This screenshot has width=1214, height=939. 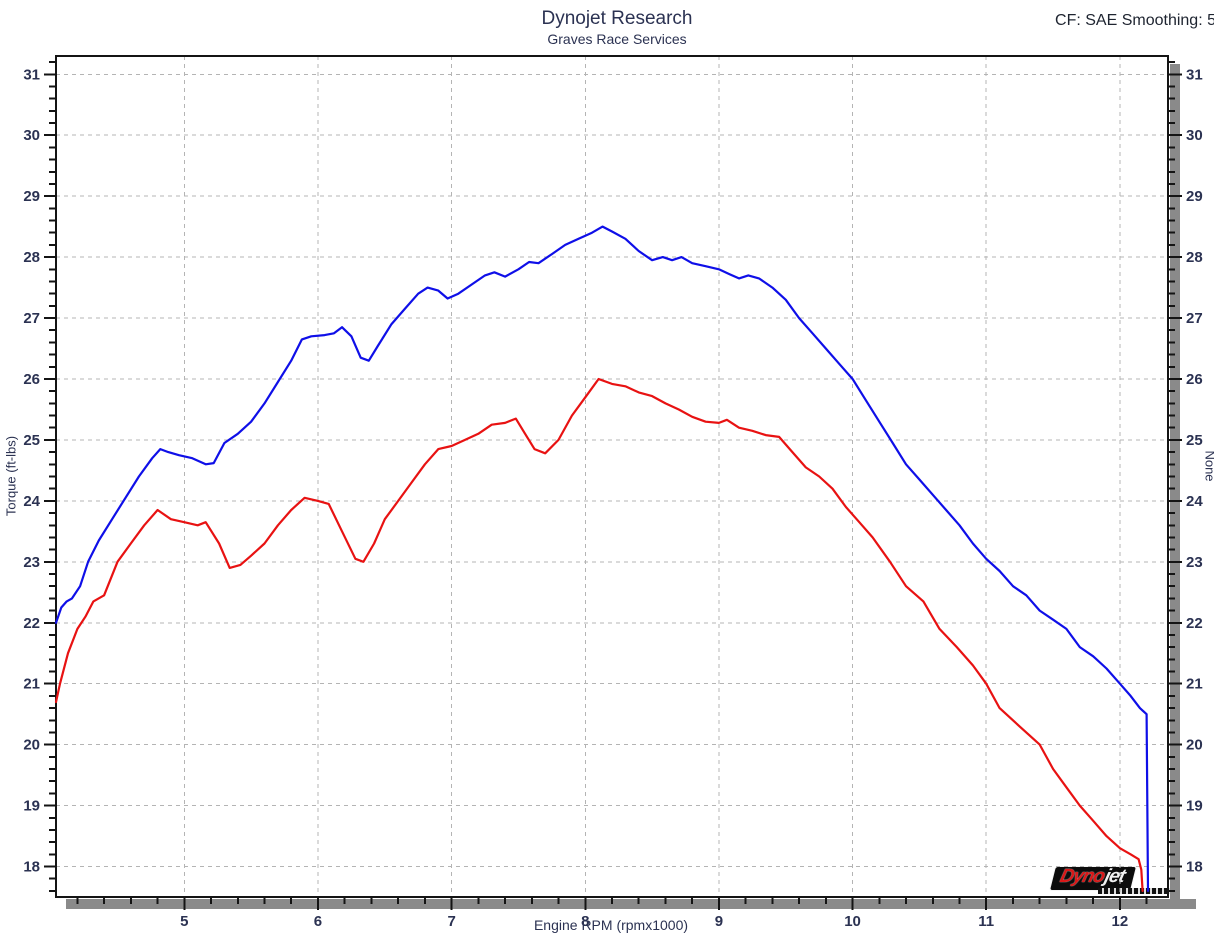 What do you see at coordinates (617, 18) in the screenshot?
I see `page-title: Dynojet Research` at bounding box center [617, 18].